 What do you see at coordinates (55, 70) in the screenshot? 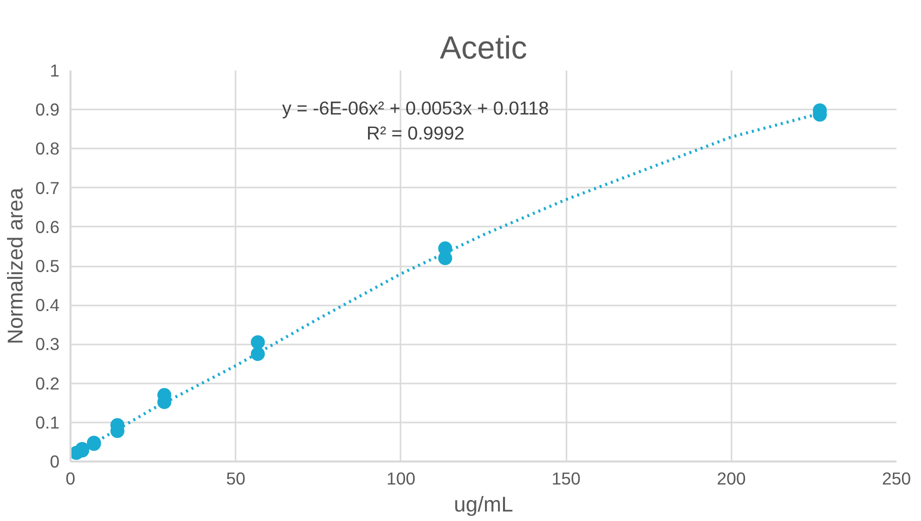
I see `y-tick-label: 1` at bounding box center [55, 70].